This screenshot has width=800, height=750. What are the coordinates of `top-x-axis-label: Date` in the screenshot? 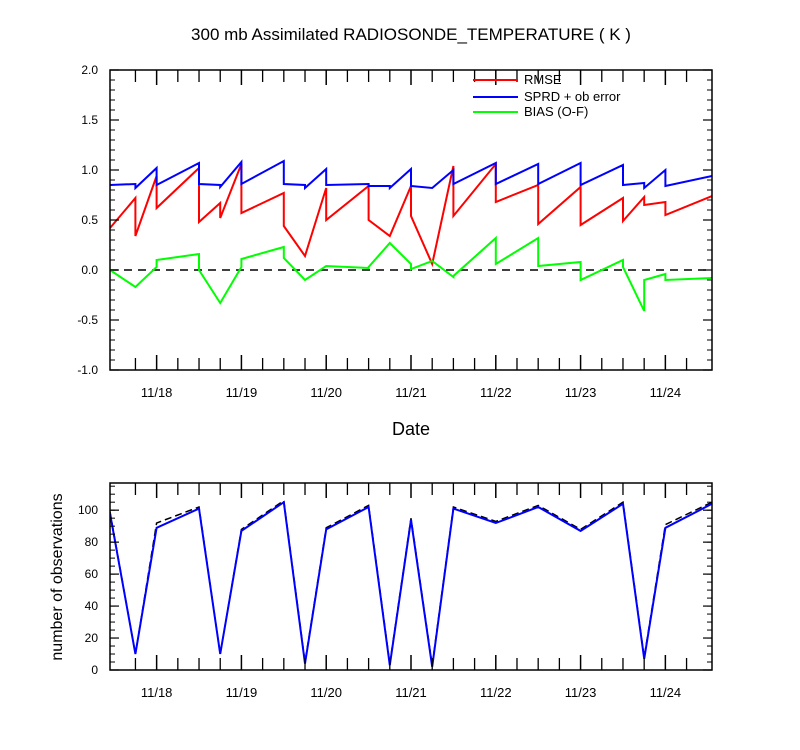 It's located at (411, 429).